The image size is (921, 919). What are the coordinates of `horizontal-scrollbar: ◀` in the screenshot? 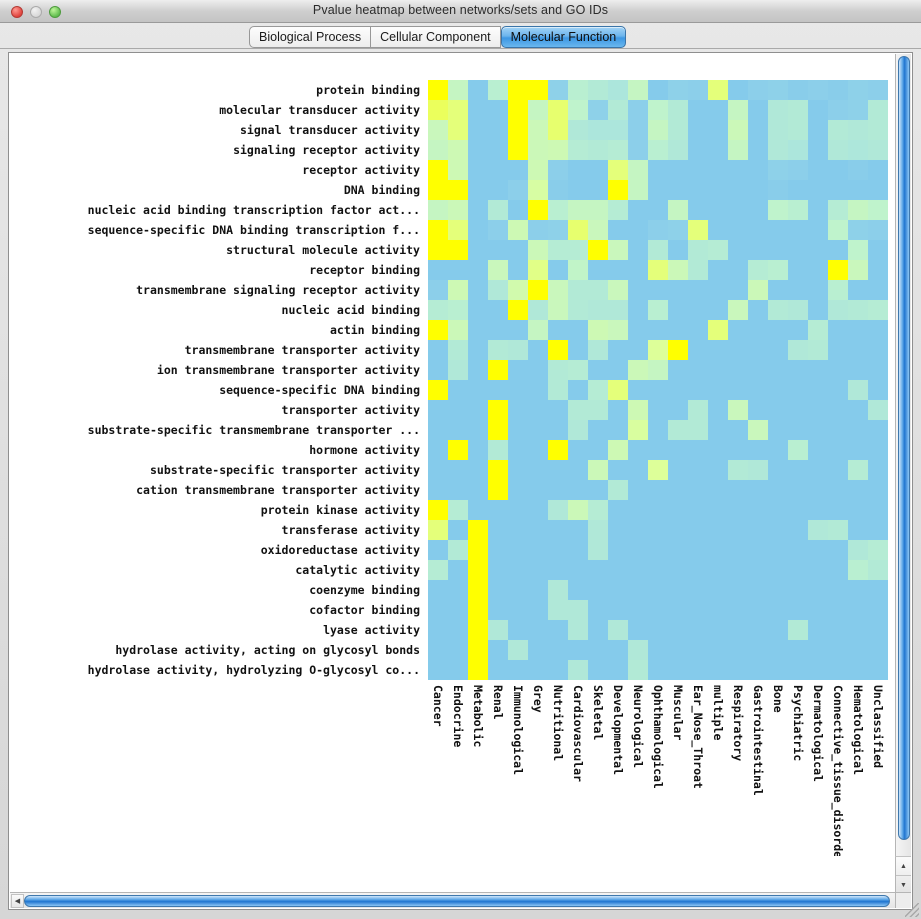 It's located at (453, 900).